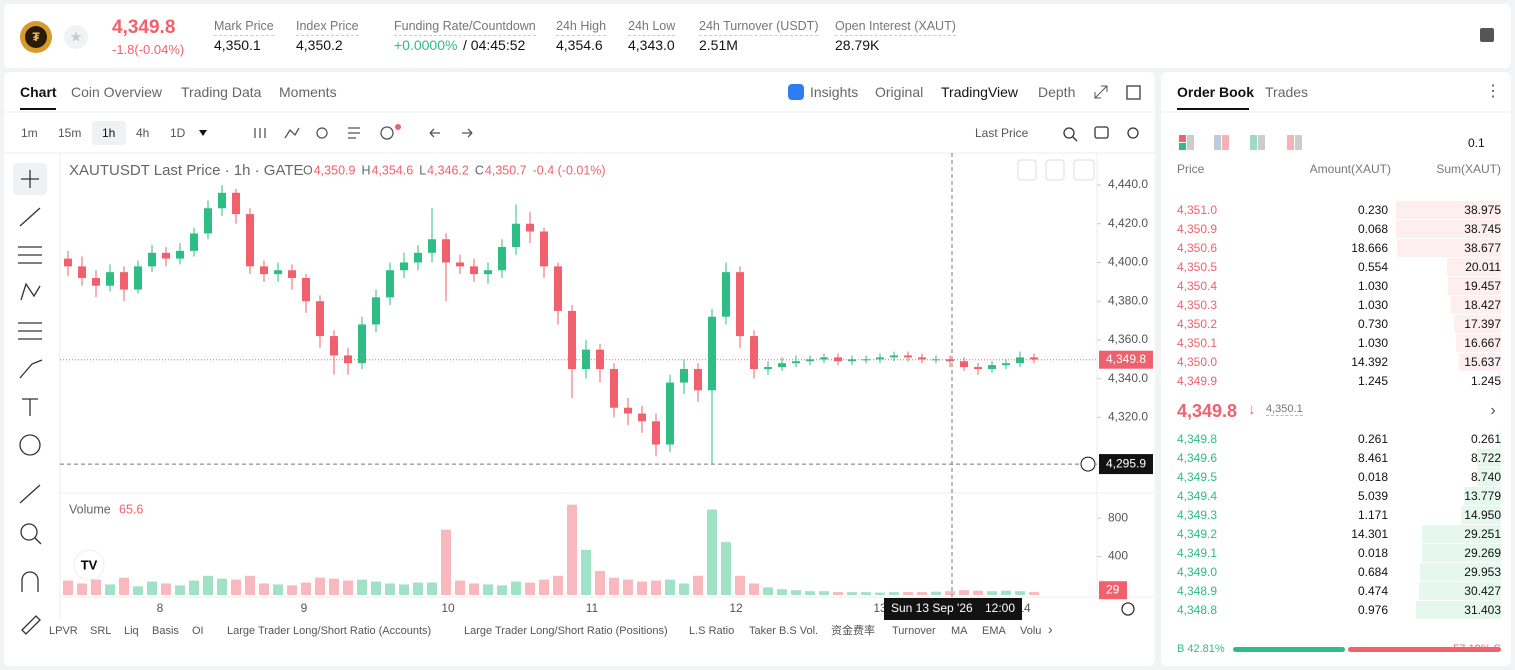 The width and height of the screenshot is (1515, 670). What do you see at coordinates (1113, 590) in the screenshot?
I see `volume-tag-bg` at bounding box center [1113, 590].